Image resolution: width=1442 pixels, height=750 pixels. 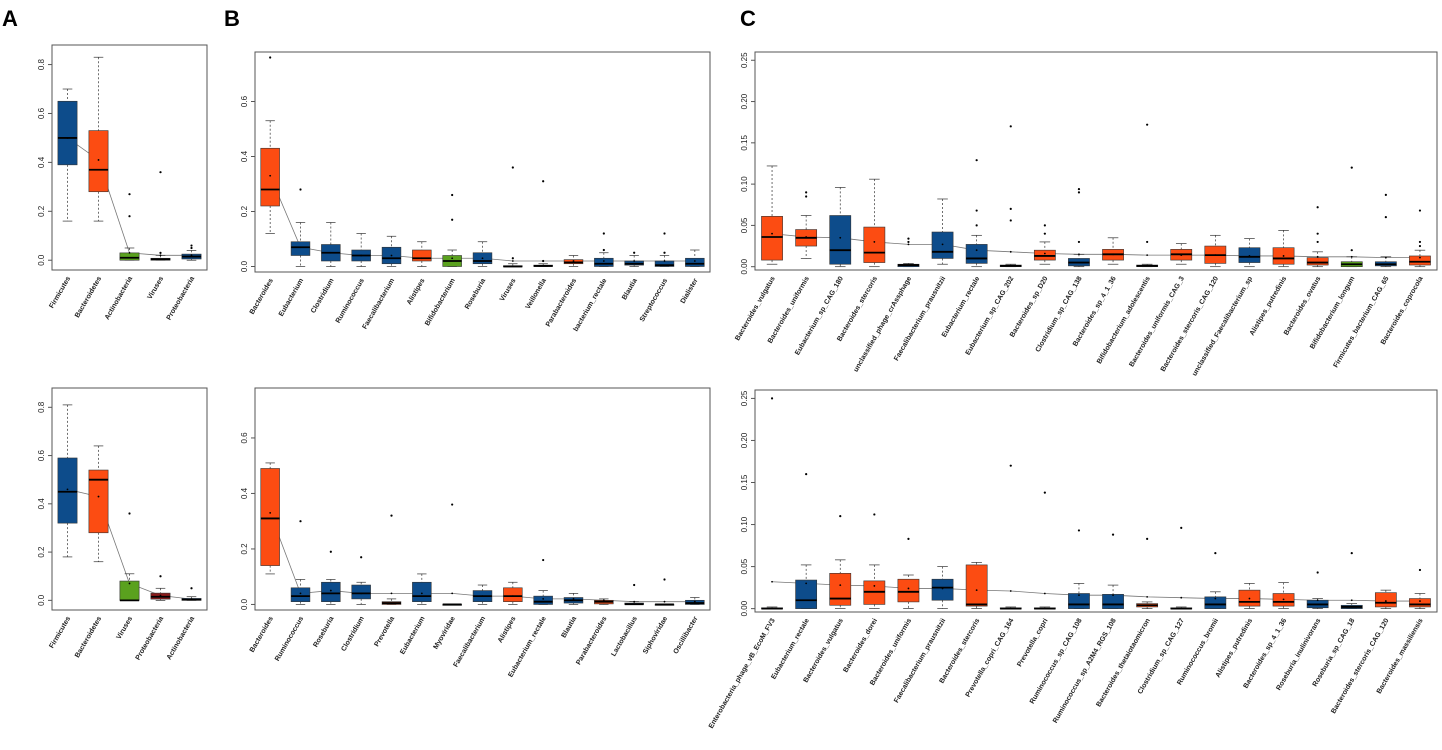 What do you see at coordinates (744, 60) in the screenshot?
I see `y-tick-label: 0.25` at bounding box center [744, 60].